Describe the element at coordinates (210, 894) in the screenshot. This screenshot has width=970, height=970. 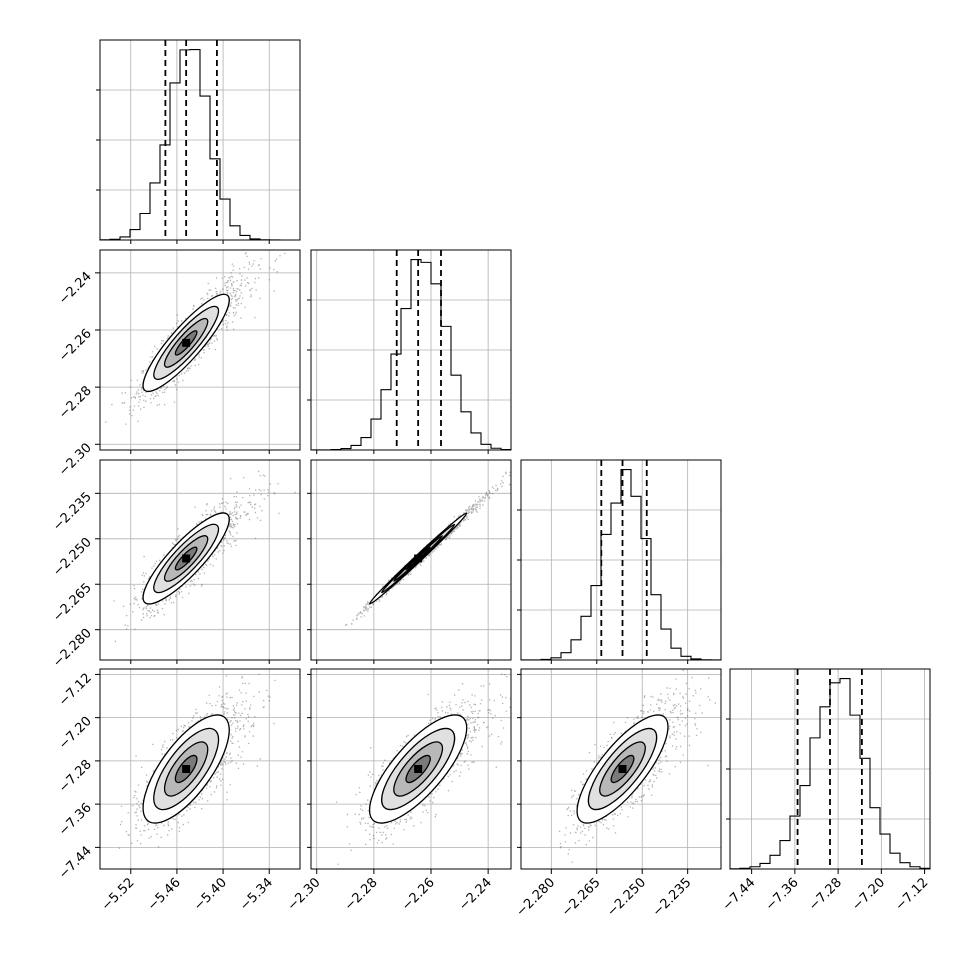
I see `xtick-label-0-2: −5.40` at that location.